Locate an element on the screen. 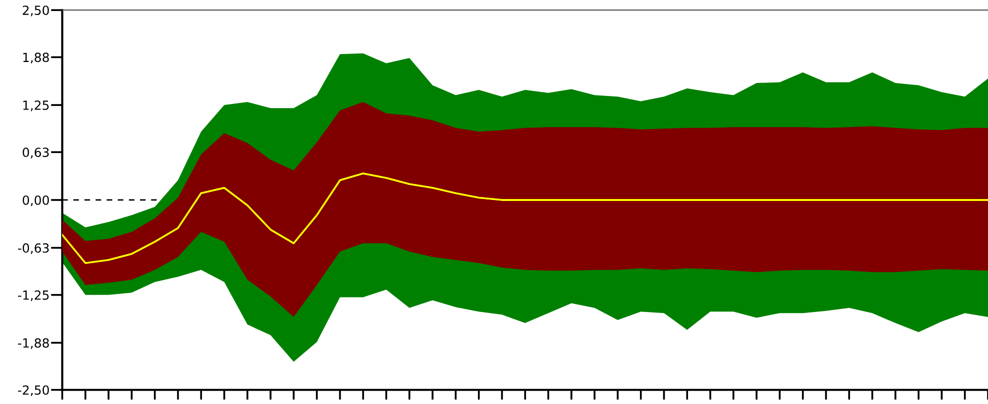 The width and height of the screenshot is (988, 404). y-tick-label: -0,63 is located at coordinates (33, 248).